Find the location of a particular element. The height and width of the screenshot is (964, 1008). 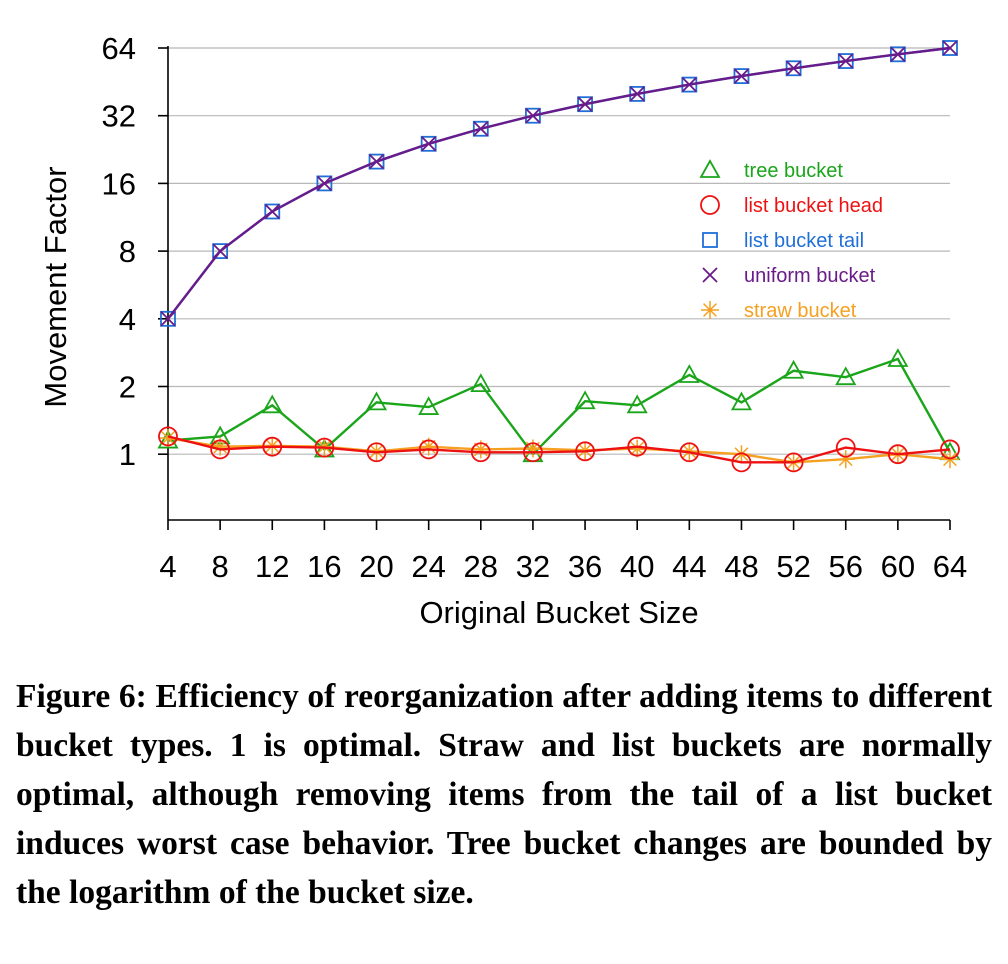

x-tick-label: 44 is located at coordinates (689, 566).